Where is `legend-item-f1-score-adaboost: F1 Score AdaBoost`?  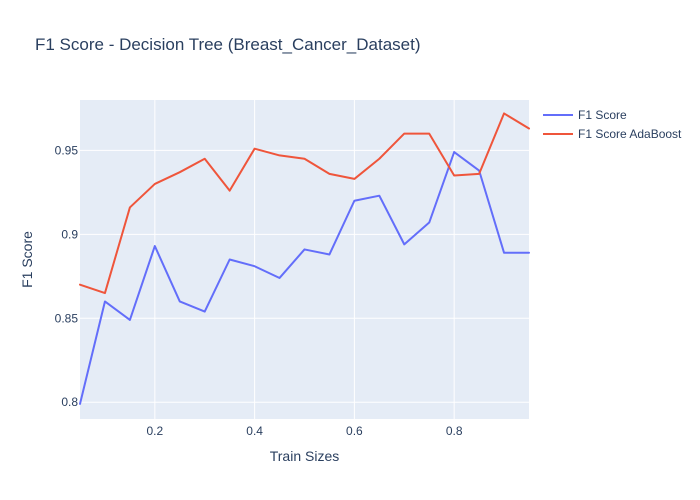 legend-item-f1-score-adaboost: F1 Score AdaBoost is located at coordinates (612, 134).